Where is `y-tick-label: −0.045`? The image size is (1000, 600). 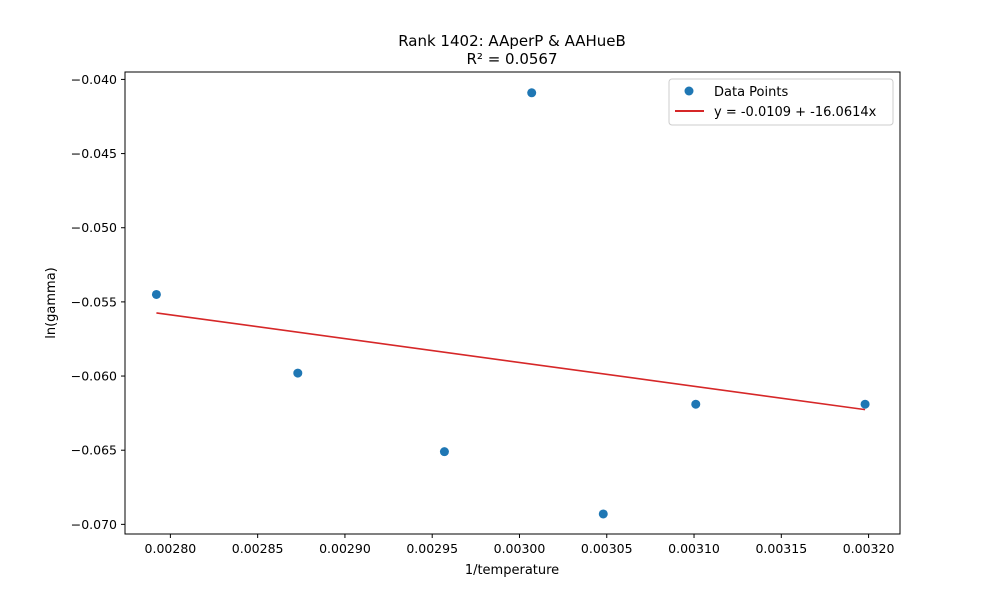
y-tick-label: −0.045 is located at coordinates (94, 153).